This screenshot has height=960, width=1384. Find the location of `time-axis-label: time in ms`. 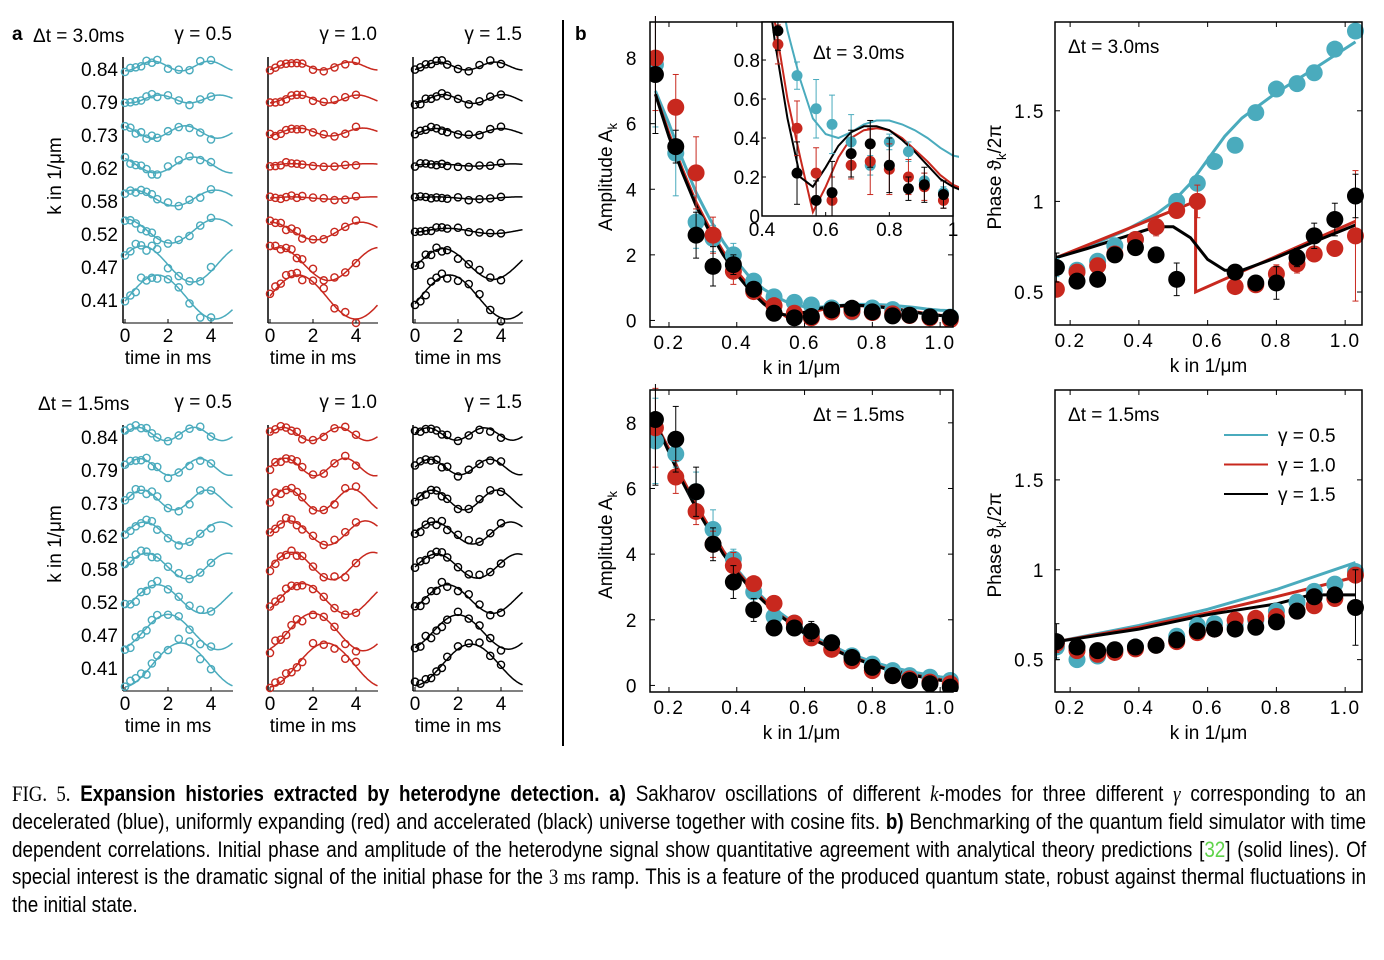

time-axis-label: time in ms is located at coordinates (313, 726).